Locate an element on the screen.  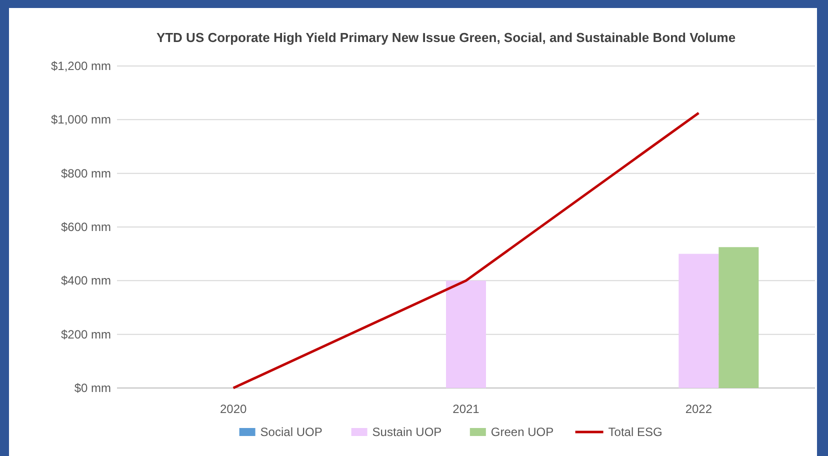
chart-title: YTD US Corporate High Yield Primary New Issue Green, Social, and Sustainable Bond Volume is located at coordinates (446, 37).